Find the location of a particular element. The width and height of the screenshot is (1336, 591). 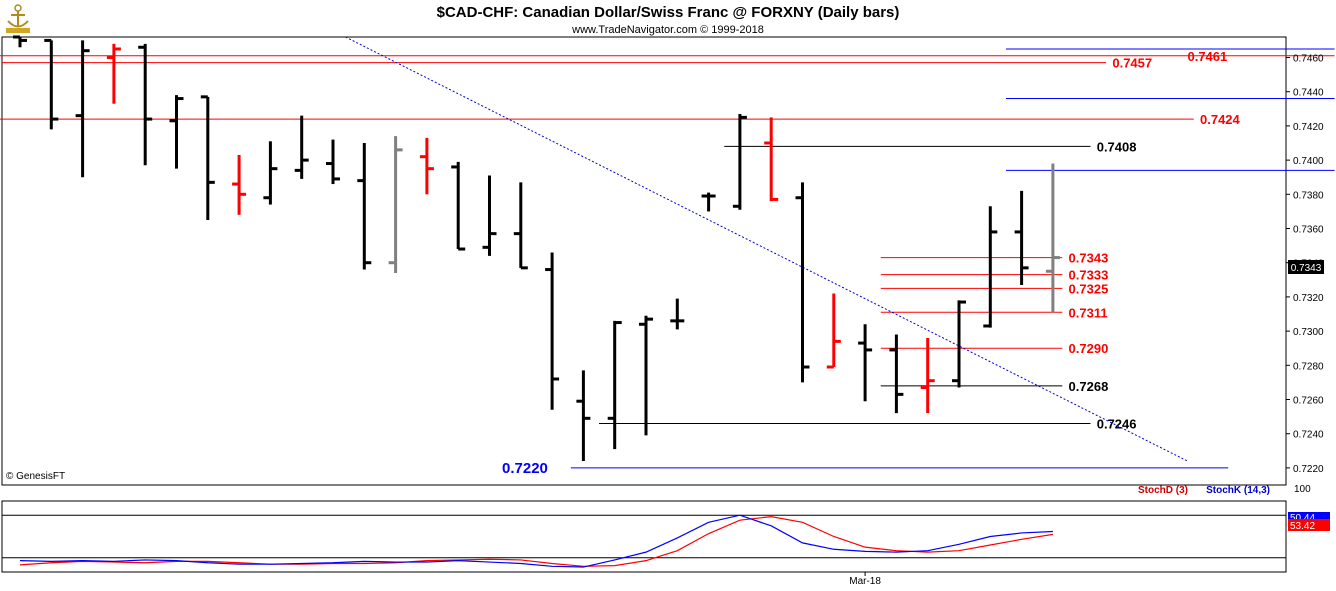

stoch-value-tags: 50.44 53.42 is located at coordinates (1309, 522).